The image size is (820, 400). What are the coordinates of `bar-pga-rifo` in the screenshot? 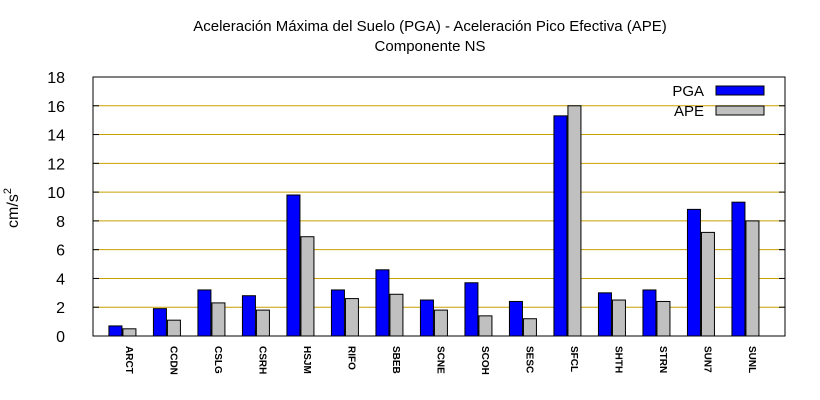 It's located at (337, 313).